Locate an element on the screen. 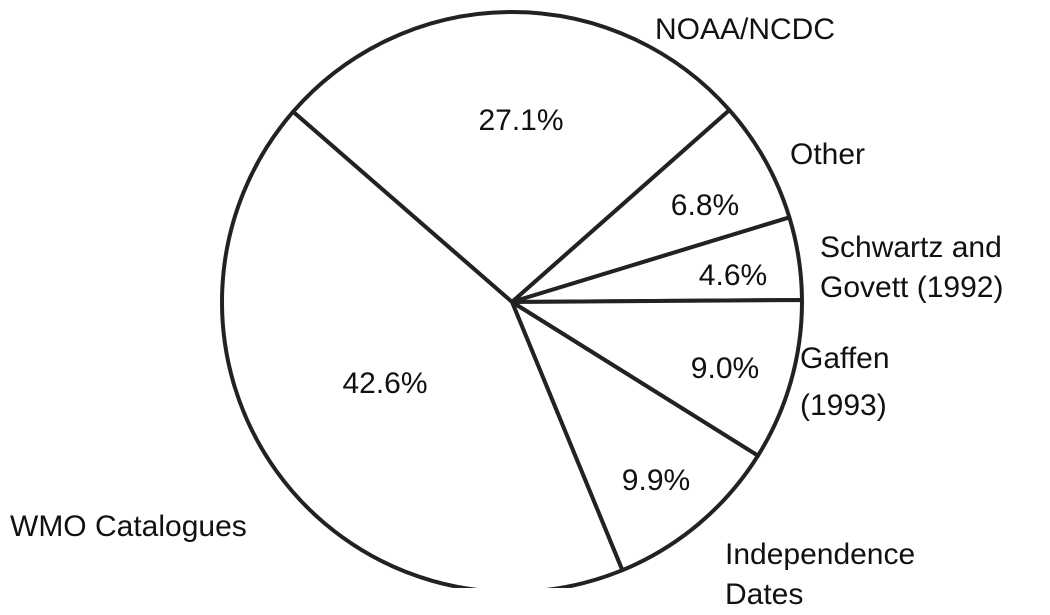 The image size is (1050, 615). value-label: 27.1% is located at coordinates (520, 120).